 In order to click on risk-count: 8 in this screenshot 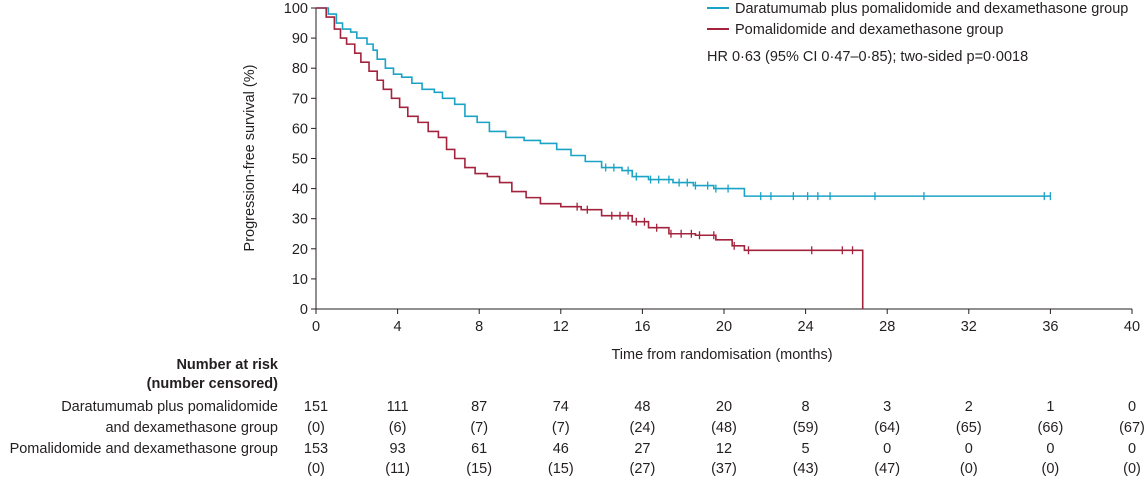, I will do `click(805, 407)`.